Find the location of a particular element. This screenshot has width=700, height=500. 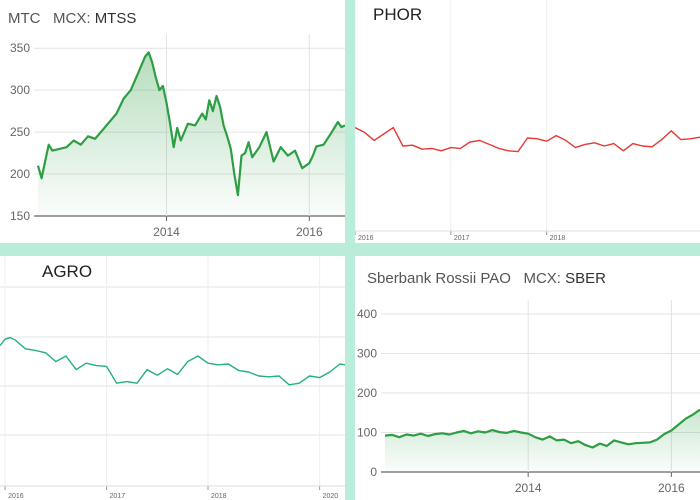

sber-title: Sberbank Rossii PAO MCX: SBER is located at coordinates (486, 278).